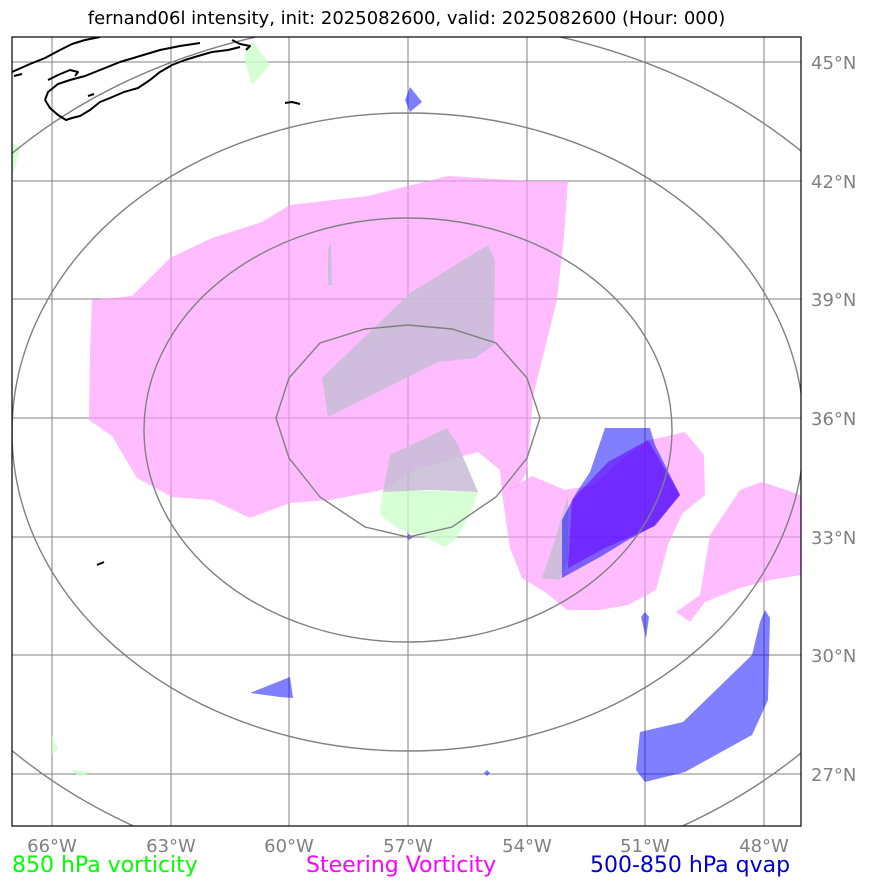 Image resolution: width=873 pixels, height=891 pixels. Describe the element at coordinates (52, 846) in the screenshot. I see `lon-tick-label: 66°W` at that location.